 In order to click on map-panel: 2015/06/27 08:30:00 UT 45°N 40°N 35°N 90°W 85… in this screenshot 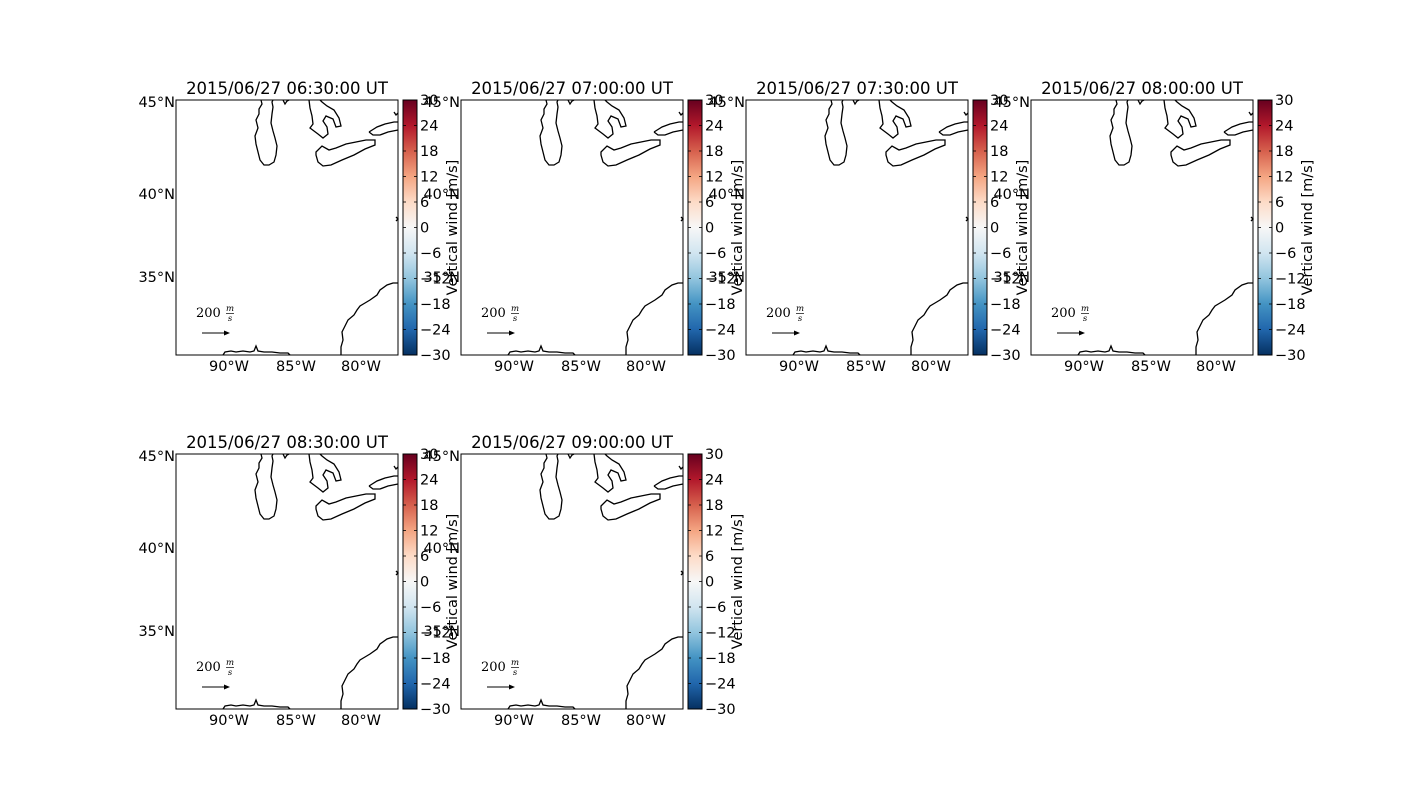, I will do `click(299, 581)`.